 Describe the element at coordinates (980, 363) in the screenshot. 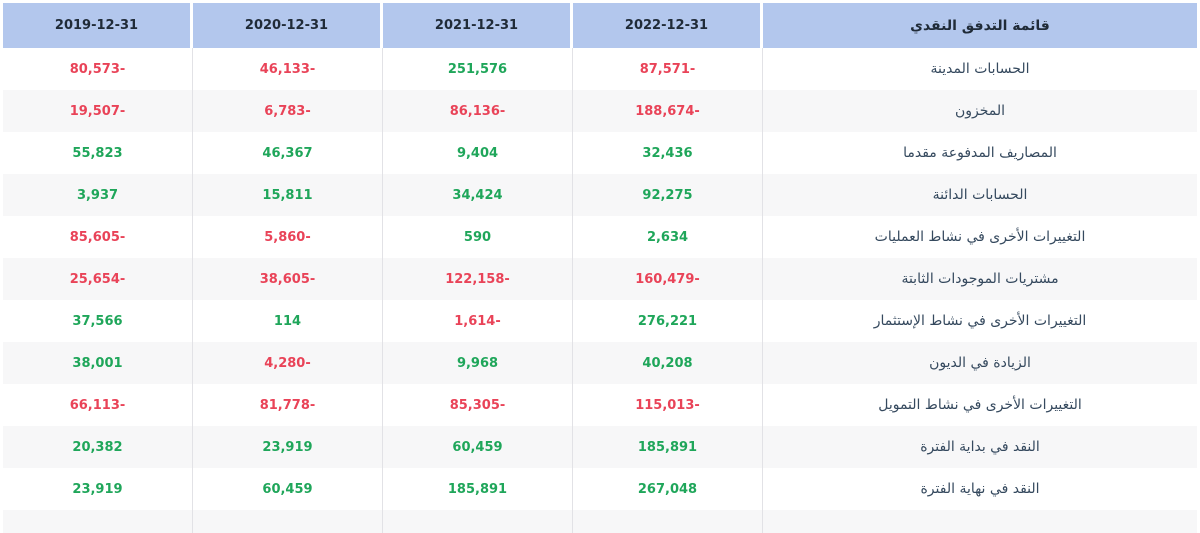

I see `row-label: الزيادة في الديون` at that location.